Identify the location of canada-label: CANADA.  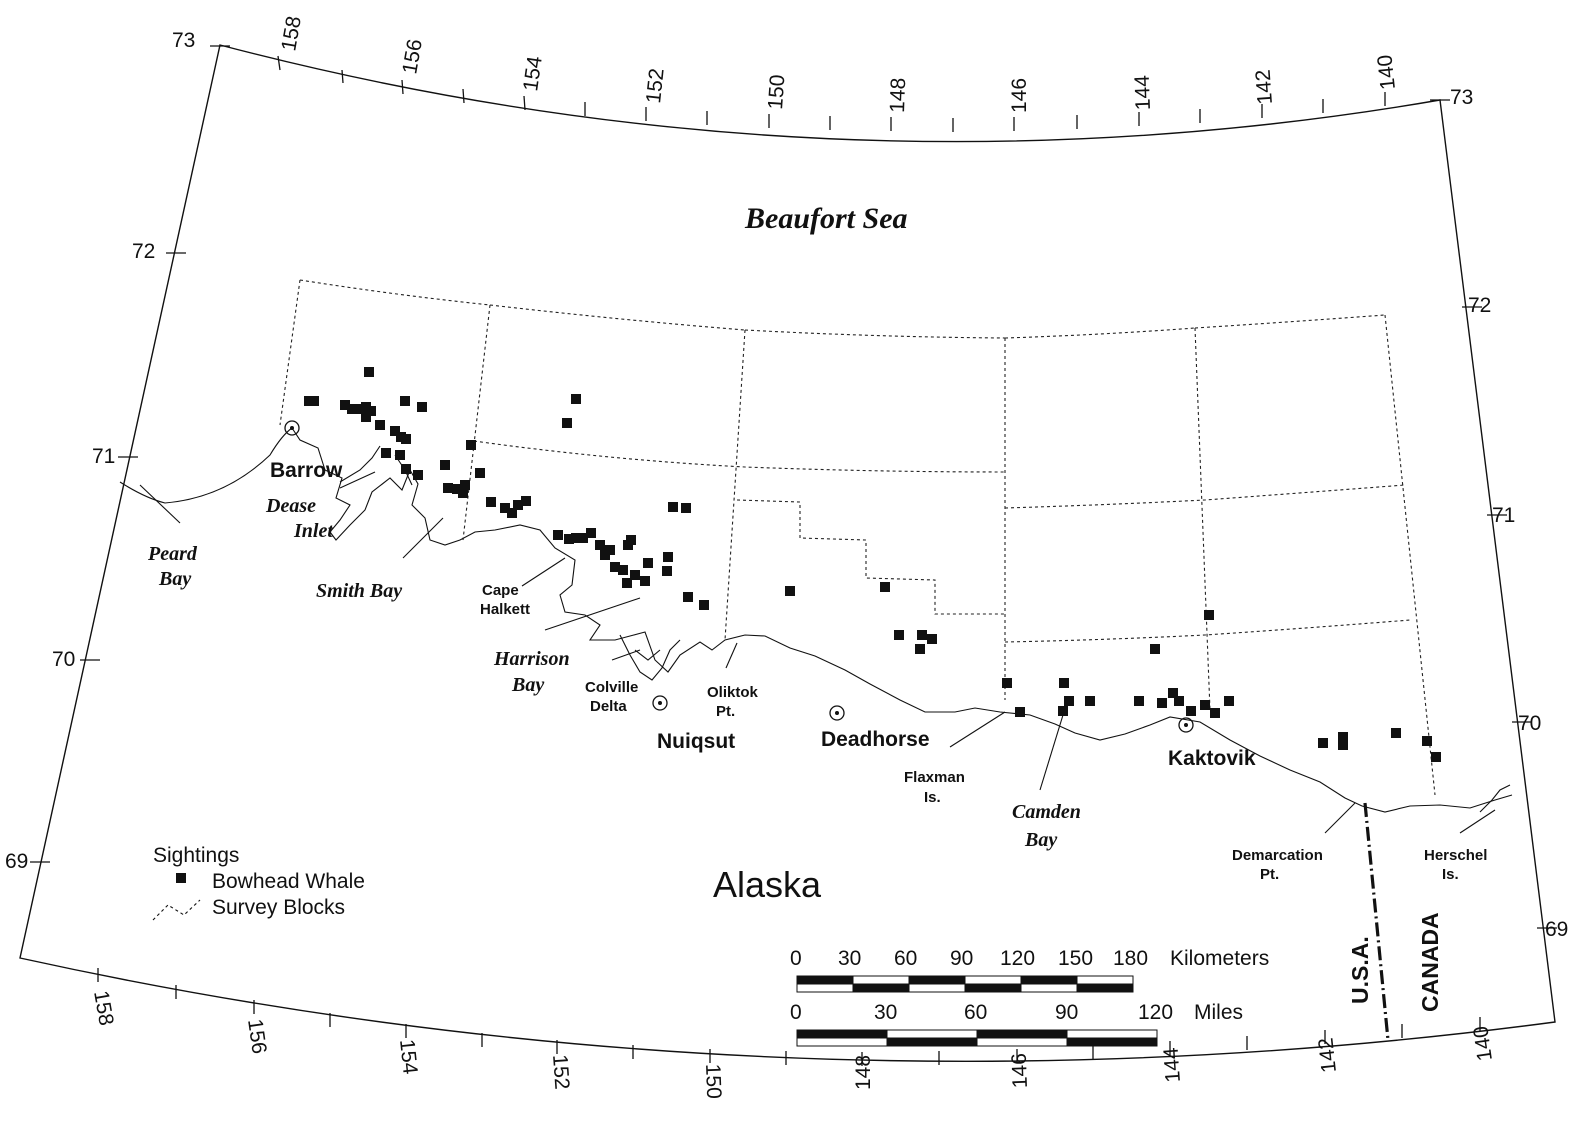
(1430, 962).